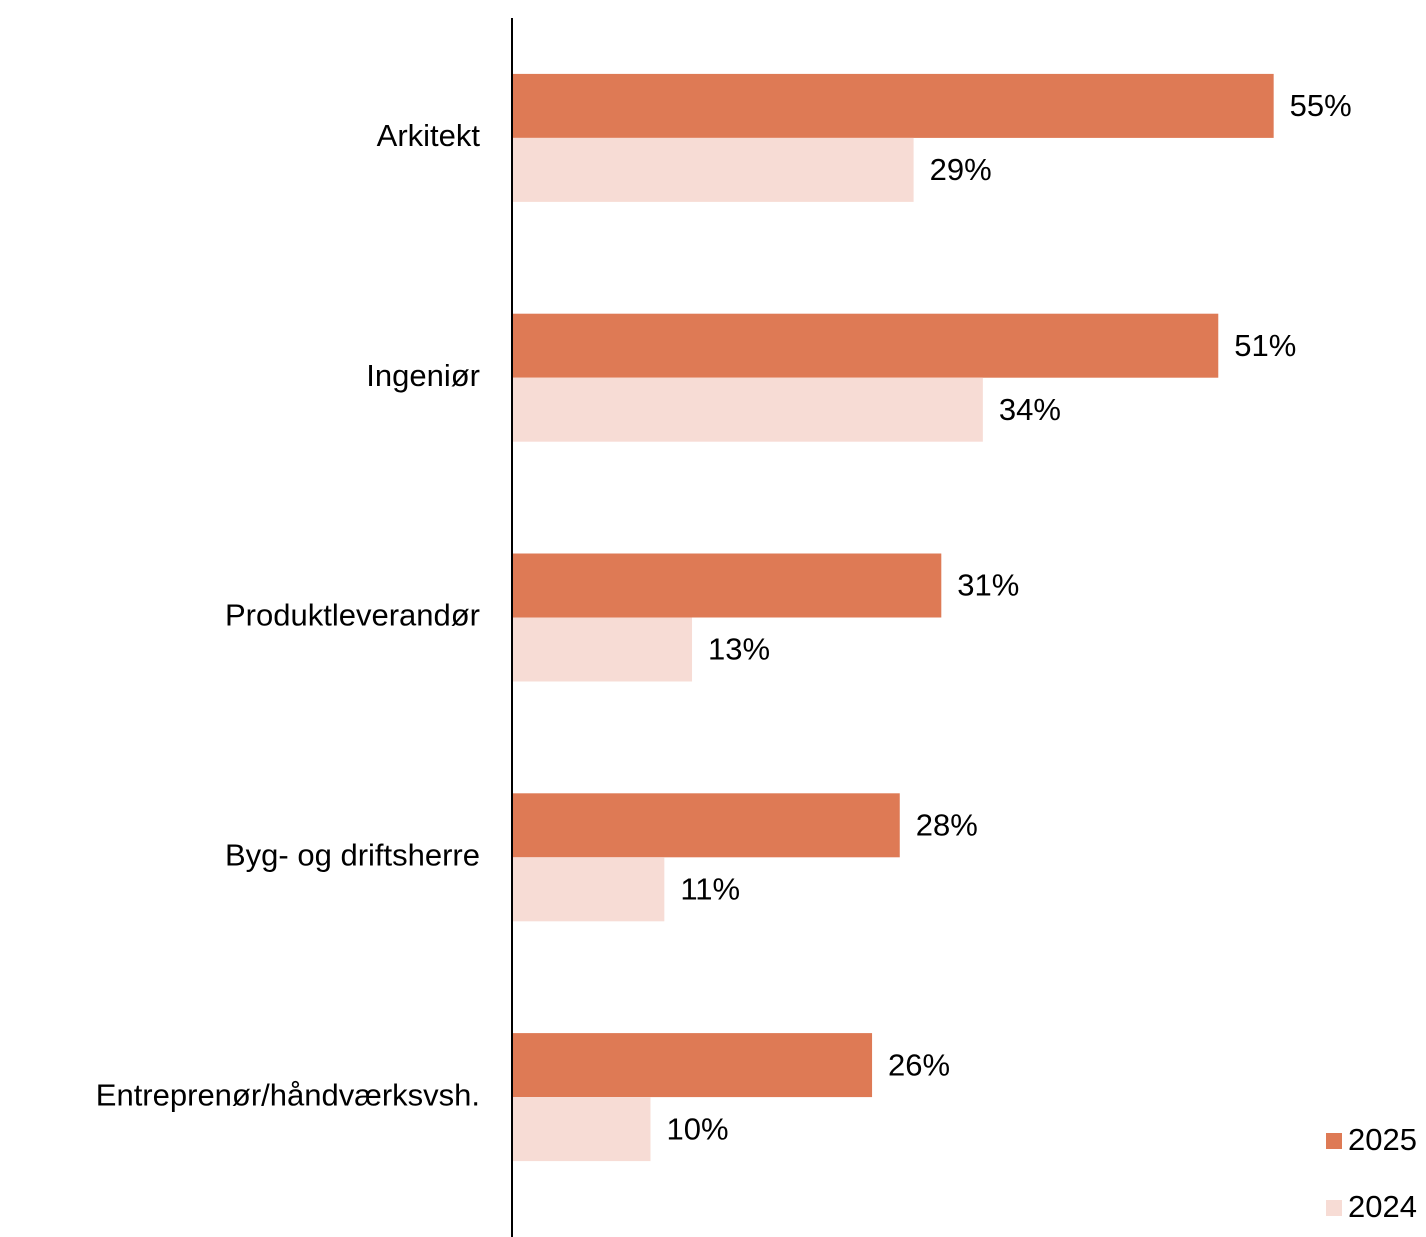  Describe the element at coordinates (1382, 1206) in the screenshot. I see `legend-label: 2024` at that location.